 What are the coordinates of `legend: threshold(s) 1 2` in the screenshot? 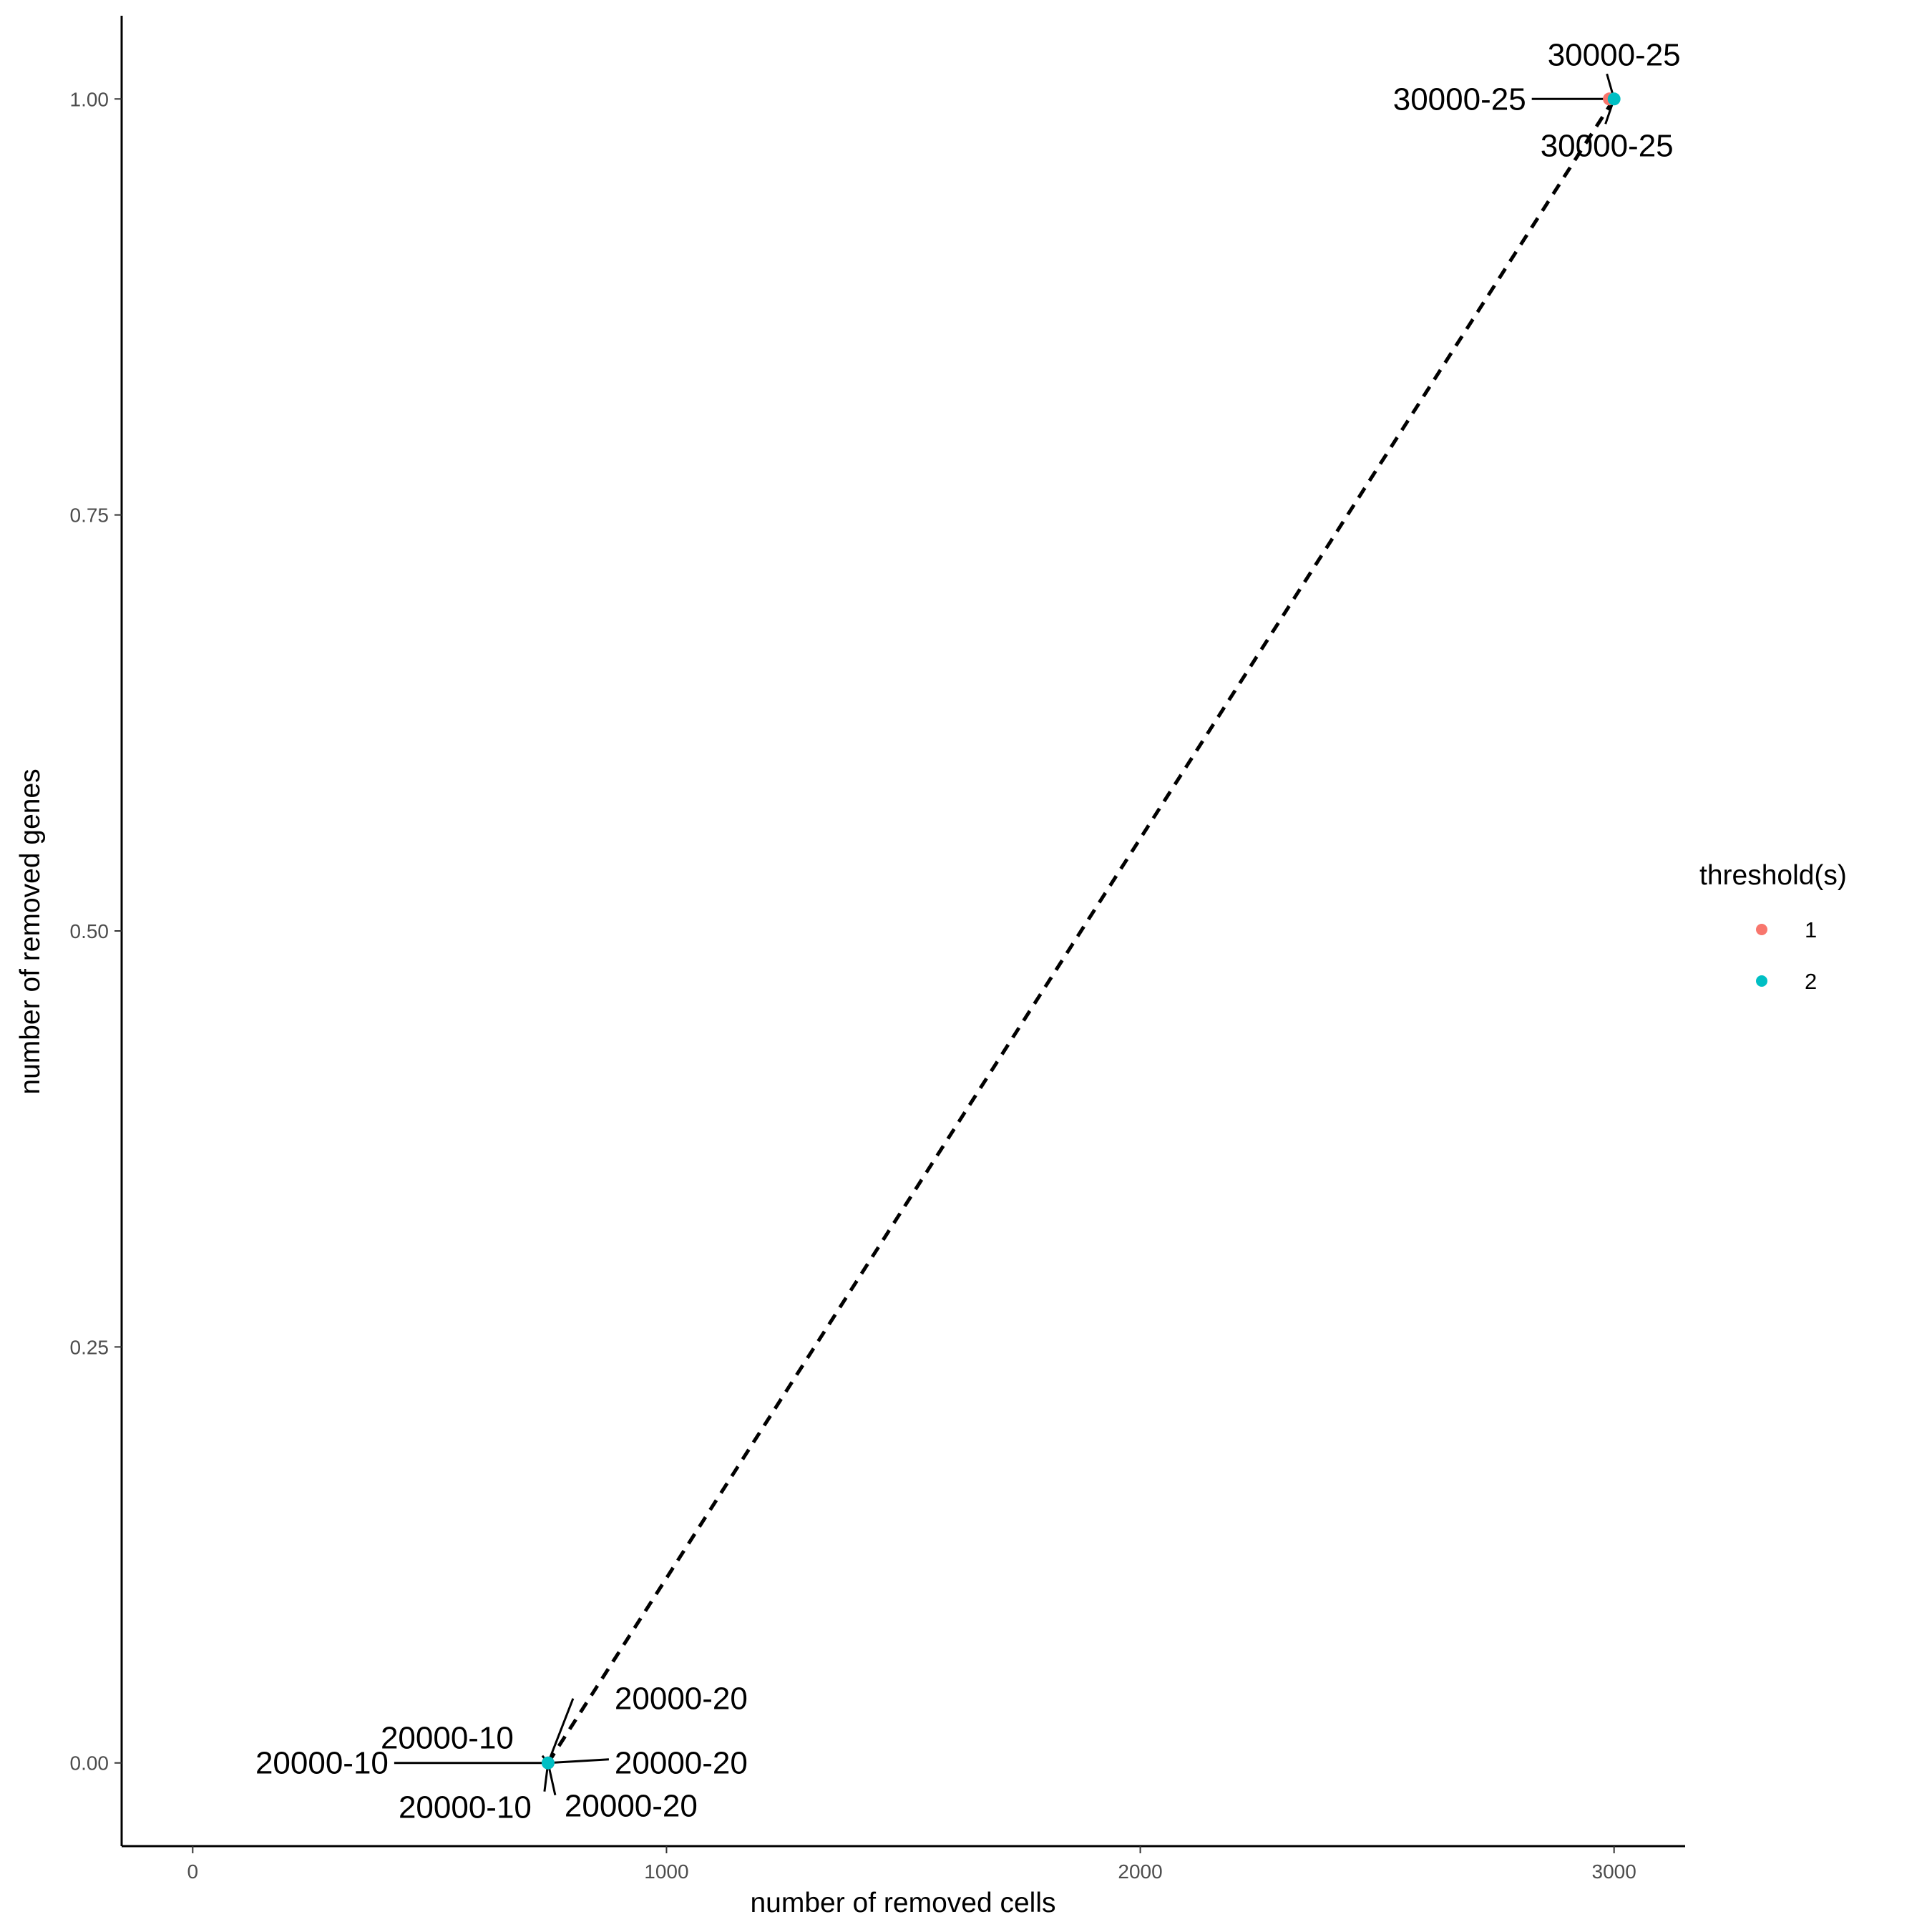 It's located at (1773, 927).